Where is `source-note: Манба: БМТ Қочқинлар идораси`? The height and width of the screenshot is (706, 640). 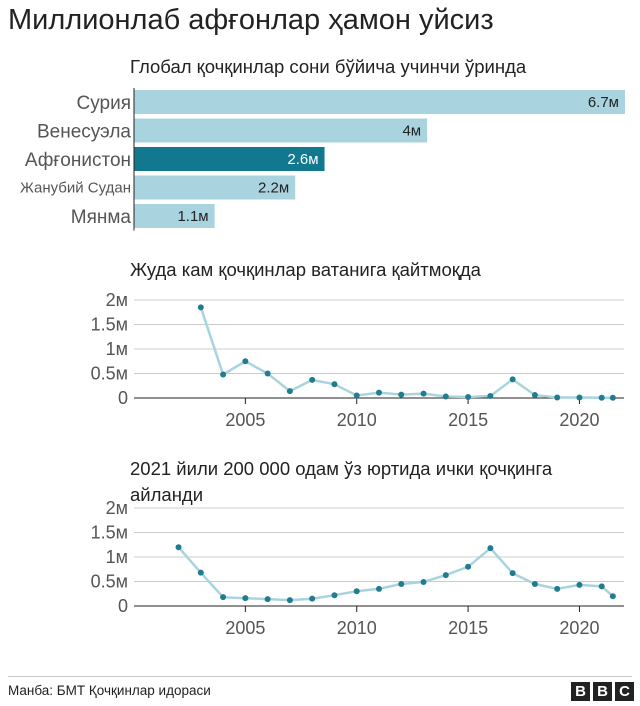
source-note: Манба: БМТ Қочқинлар идораси is located at coordinates (109, 690).